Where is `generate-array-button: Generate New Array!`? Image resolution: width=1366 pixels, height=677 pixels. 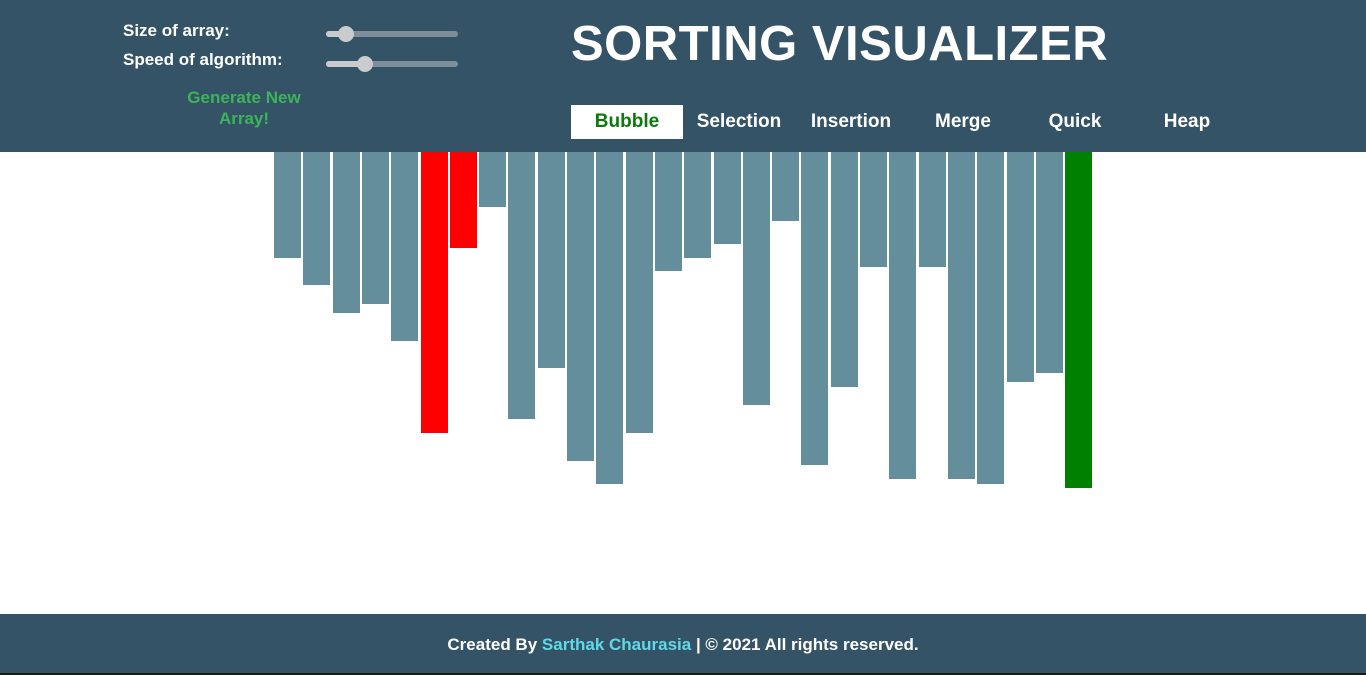 generate-array-button: Generate New Array! is located at coordinates (244, 108).